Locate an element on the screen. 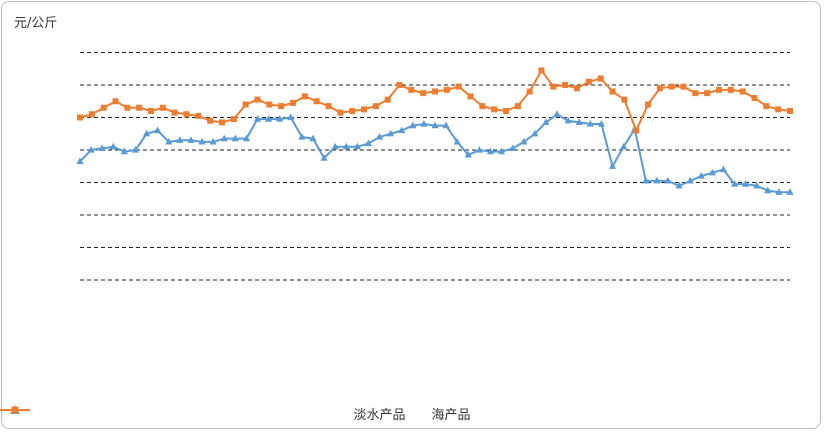 This screenshot has width=824, height=432. legend-item-seafood: 海产品 is located at coordinates (235, 413).